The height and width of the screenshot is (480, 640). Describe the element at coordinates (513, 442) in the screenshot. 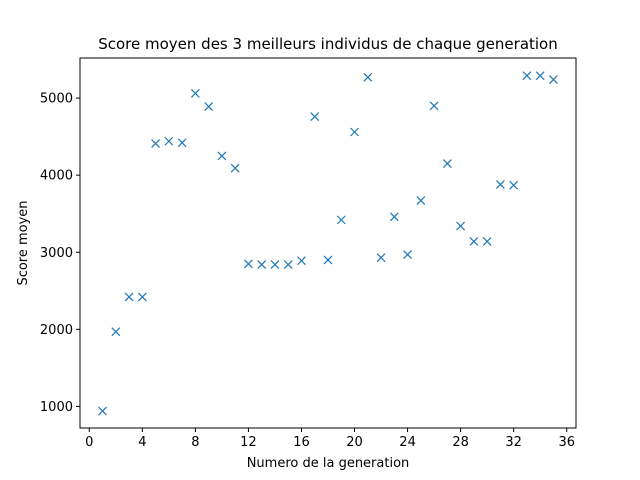

I see `x-tick-label: 32` at that location.